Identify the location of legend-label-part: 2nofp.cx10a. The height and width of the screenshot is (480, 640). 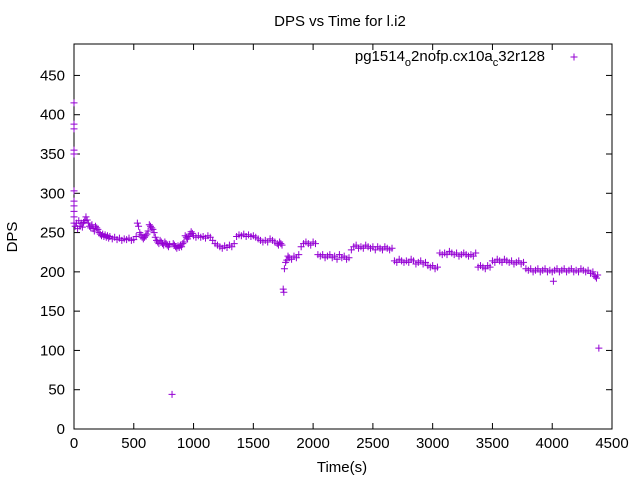
(452, 56).